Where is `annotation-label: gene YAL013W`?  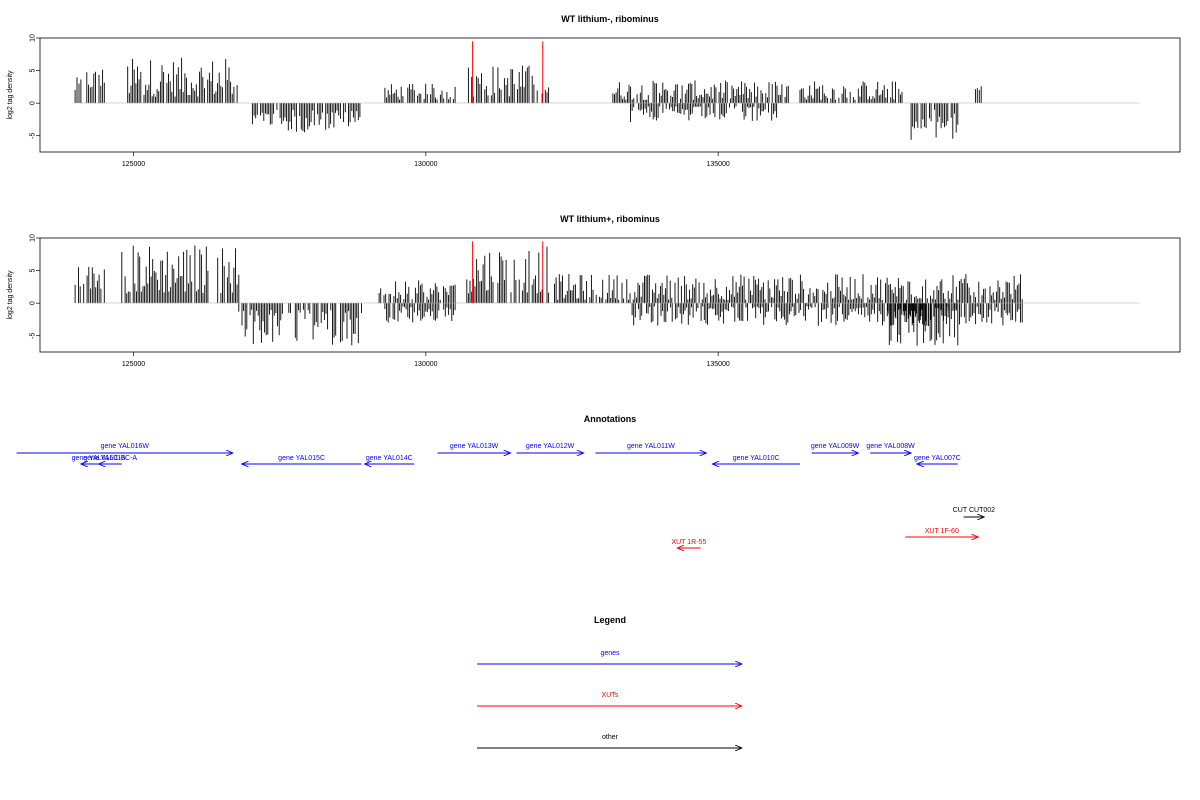
annotation-label: gene YAL013W is located at coordinates (474, 446).